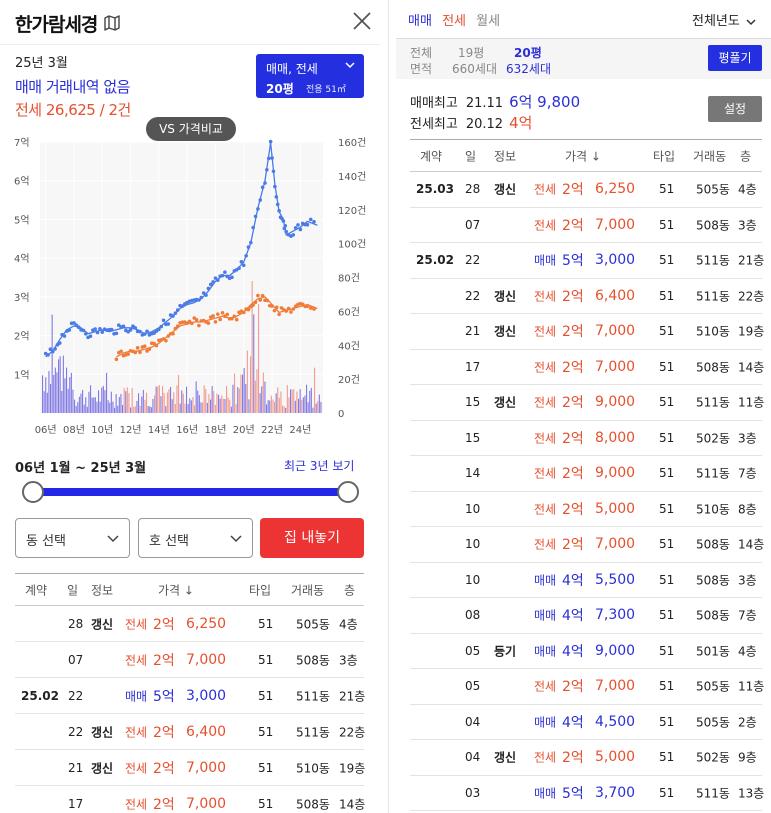  Describe the element at coordinates (751, 296) in the screenshot. I see `floor-cell: 22층` at that location.